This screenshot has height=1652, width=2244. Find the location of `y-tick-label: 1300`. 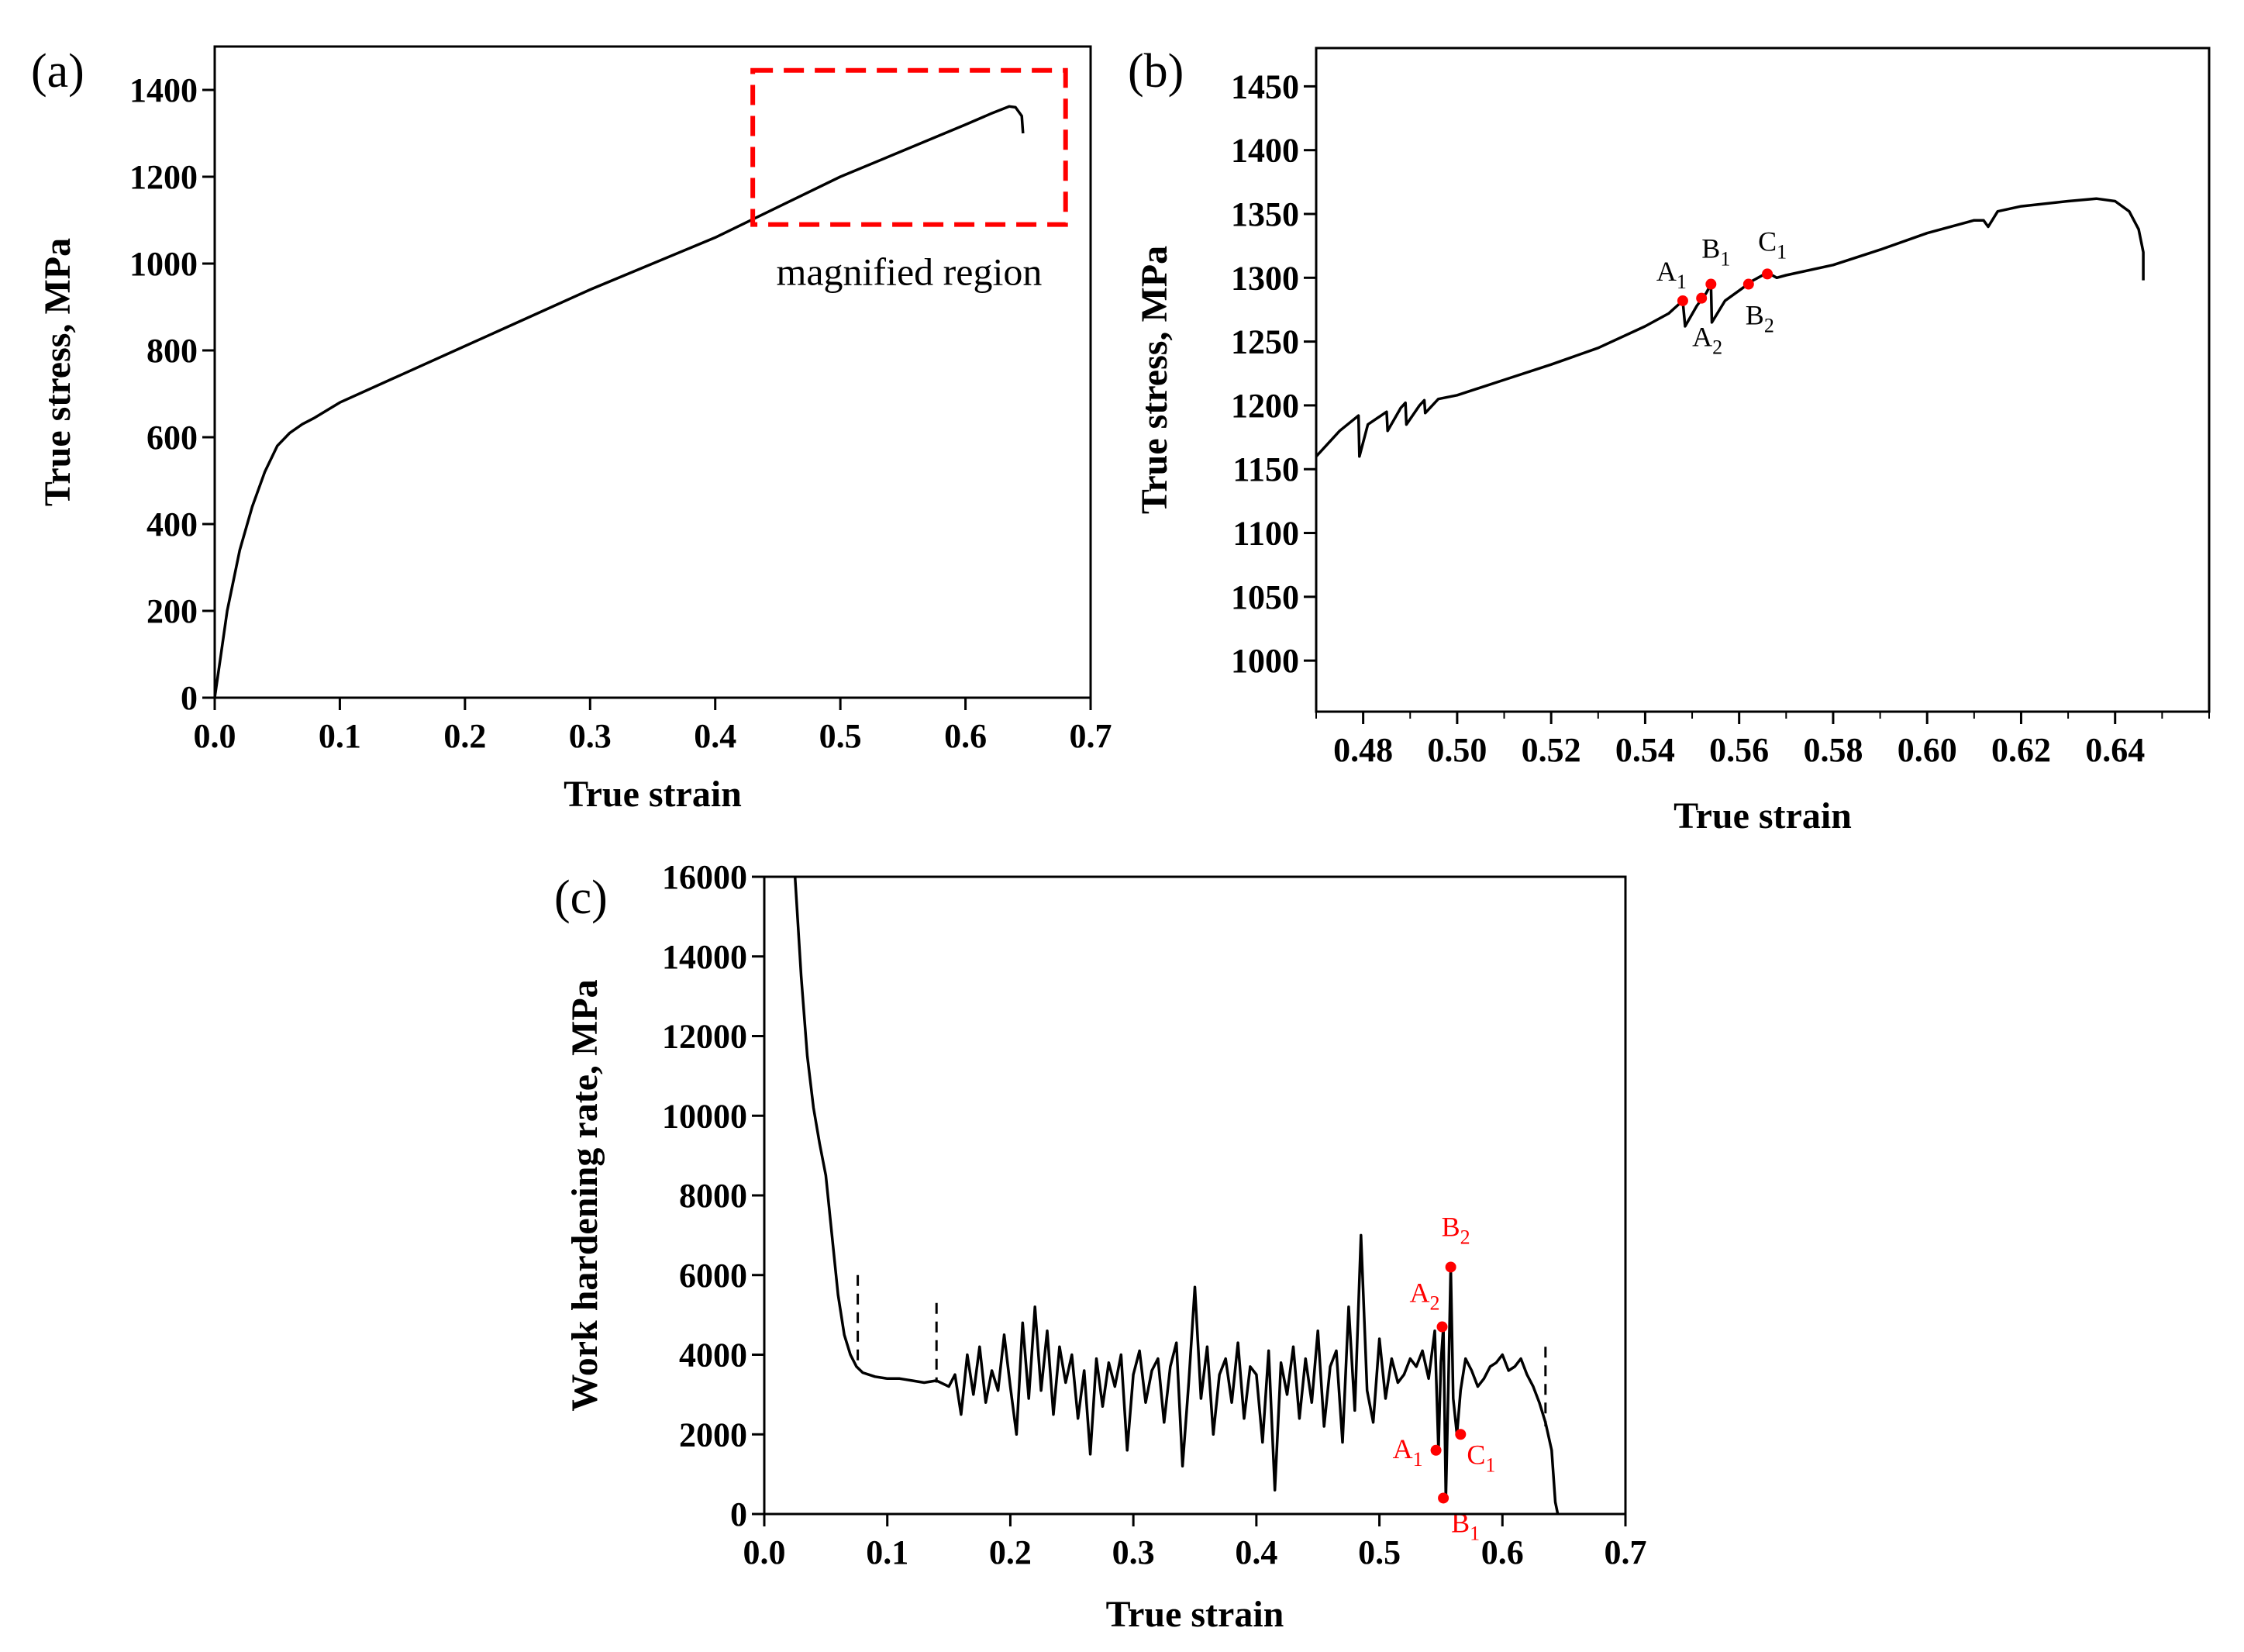

y-tick-label: 1300 is located at coordinates (1265, 278).